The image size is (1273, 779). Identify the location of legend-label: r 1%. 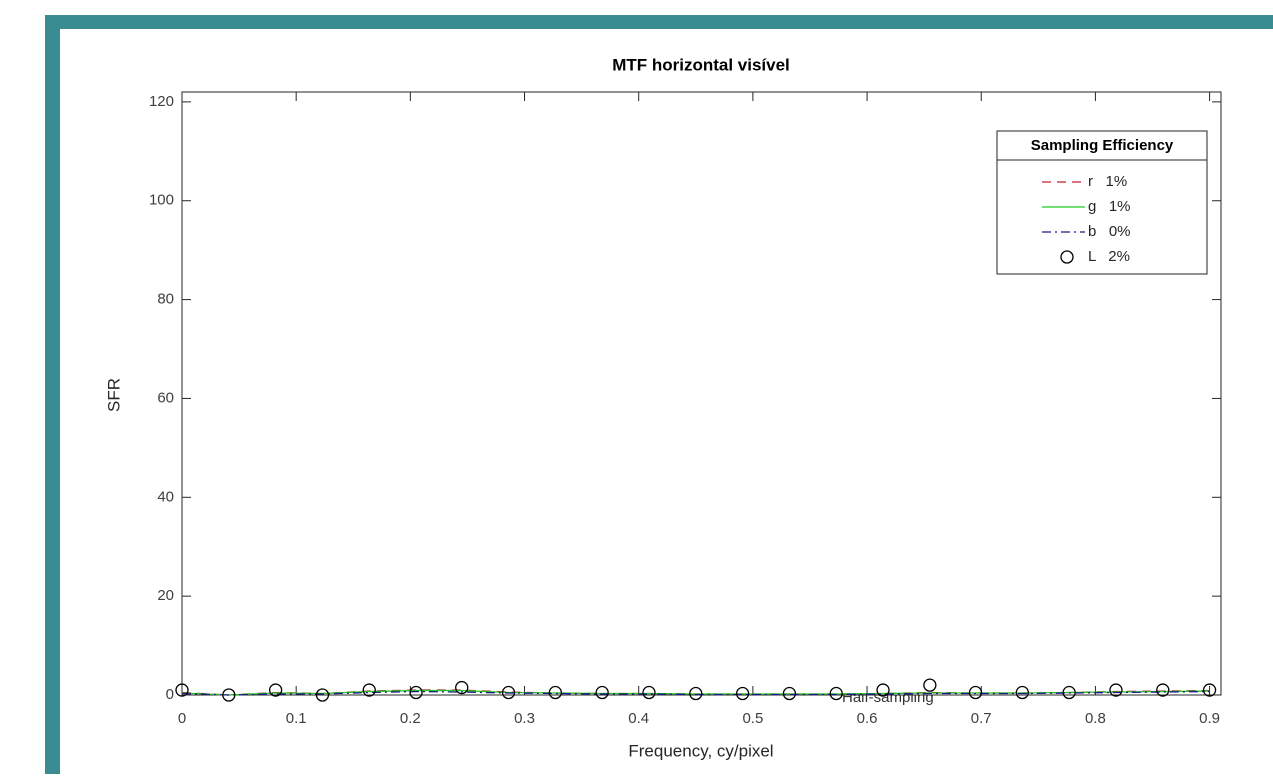
(1107, 181).